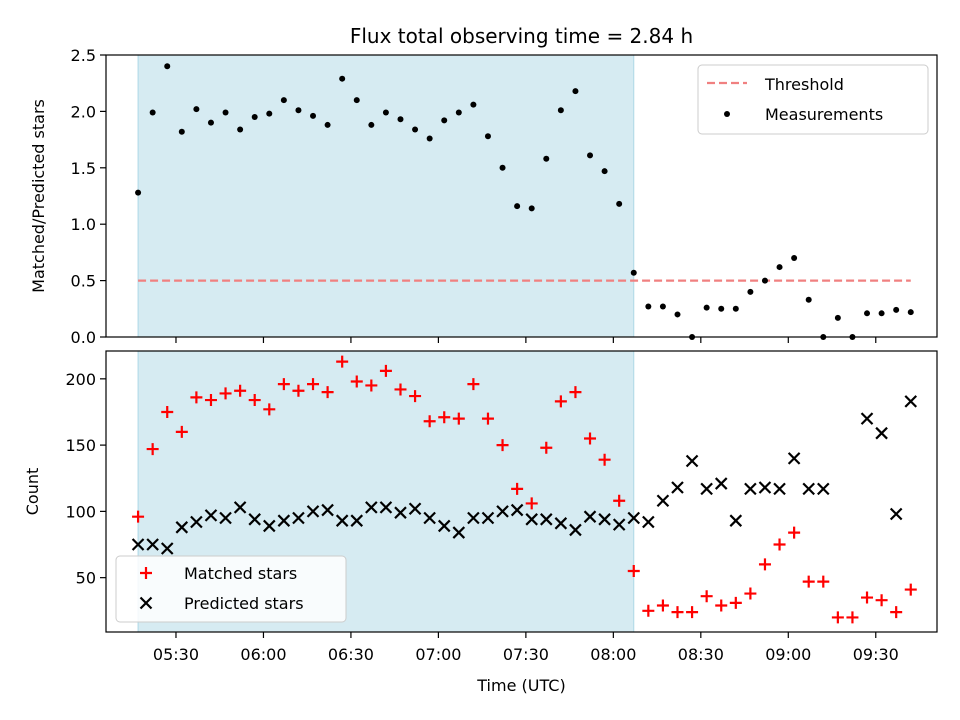 The width and height of the screenshot is (960, 720). Describe the element at coordinates (613, 654) in the screenshot. I see `x-tick-label: 08:00` at that location.